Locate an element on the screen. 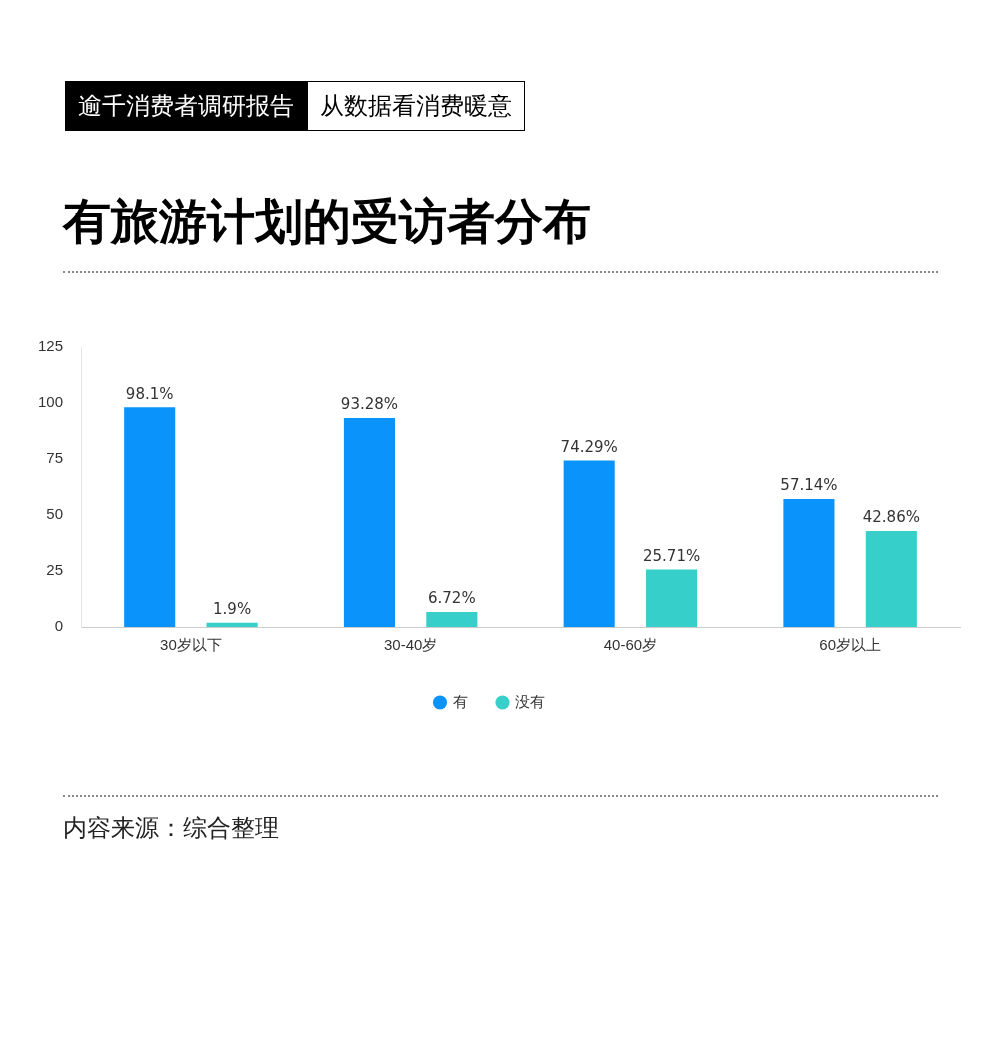 This screenshot has width=1000, height=1063. data-label: 1.9% is located at coordinates (232, 609).